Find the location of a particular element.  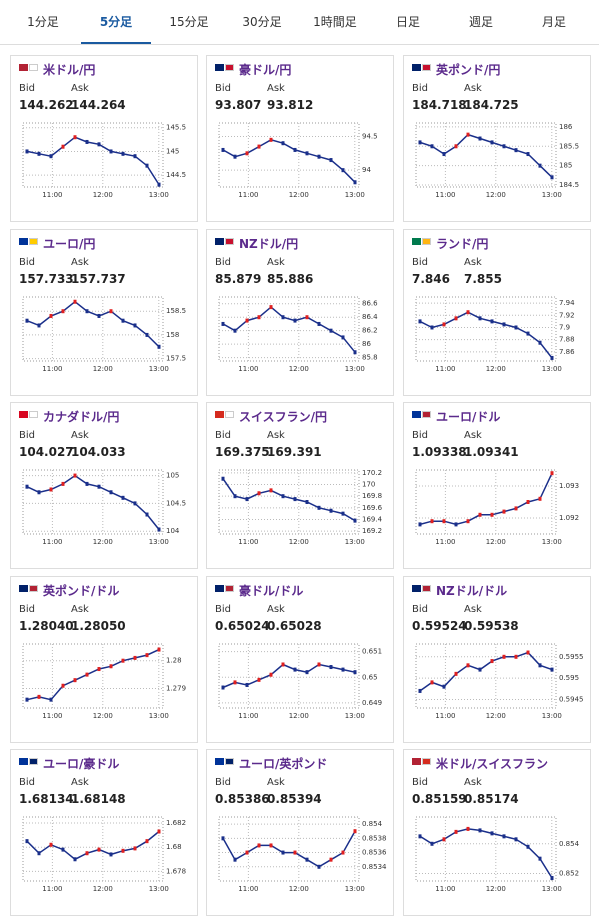

ask-value: 0.59538 is located at coordinates (491, 626).